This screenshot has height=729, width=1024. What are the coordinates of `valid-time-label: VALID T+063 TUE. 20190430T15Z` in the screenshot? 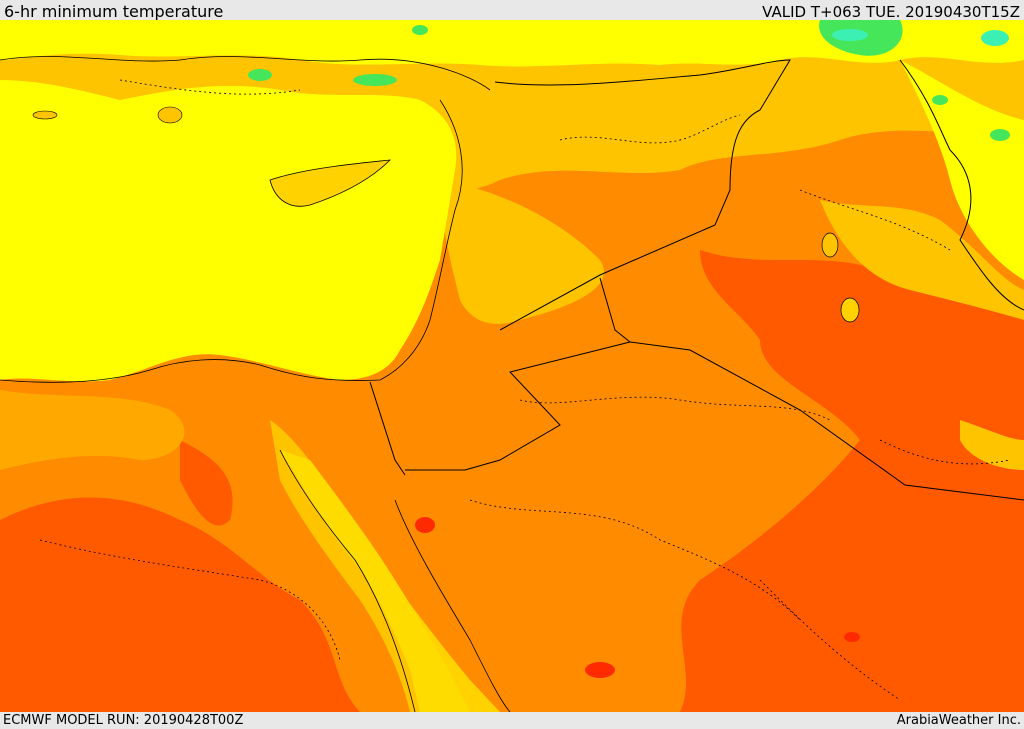 It's located at (891, 12).